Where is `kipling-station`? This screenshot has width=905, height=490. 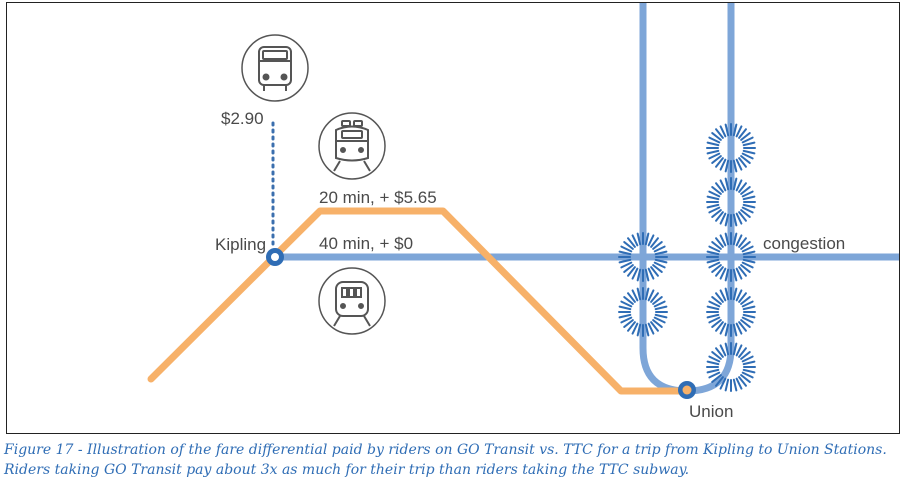
kipling-station is located at coordinates (275, 257).